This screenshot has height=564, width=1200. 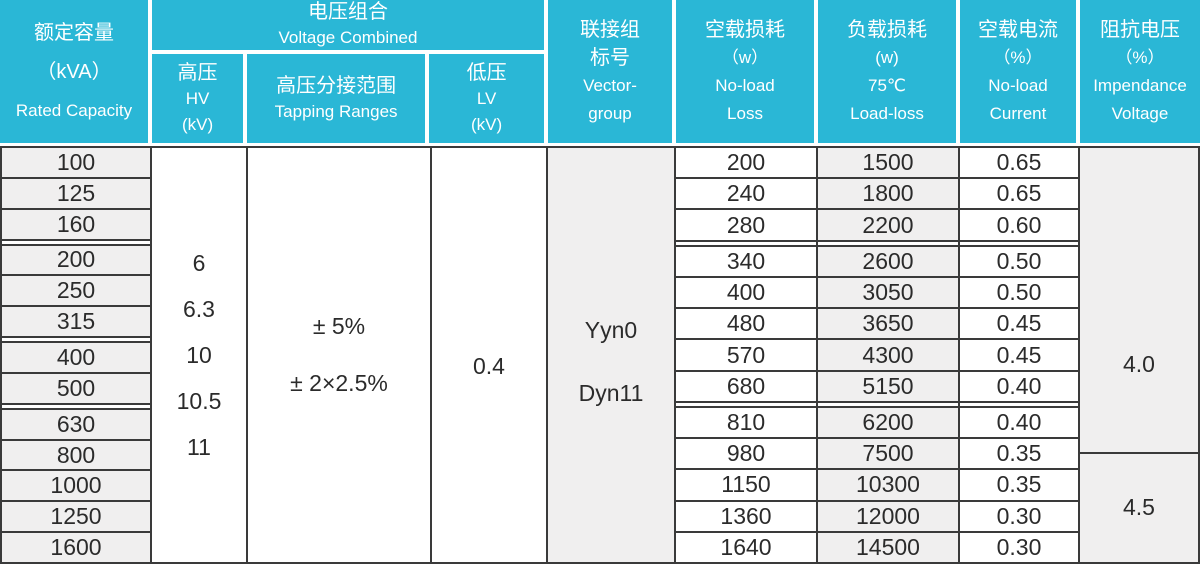 What do you see at coordinates (74, 110) in the screenshot?
I see `header-rated-capacity-en: Rated Capacity` at bounding box center [74, 110].